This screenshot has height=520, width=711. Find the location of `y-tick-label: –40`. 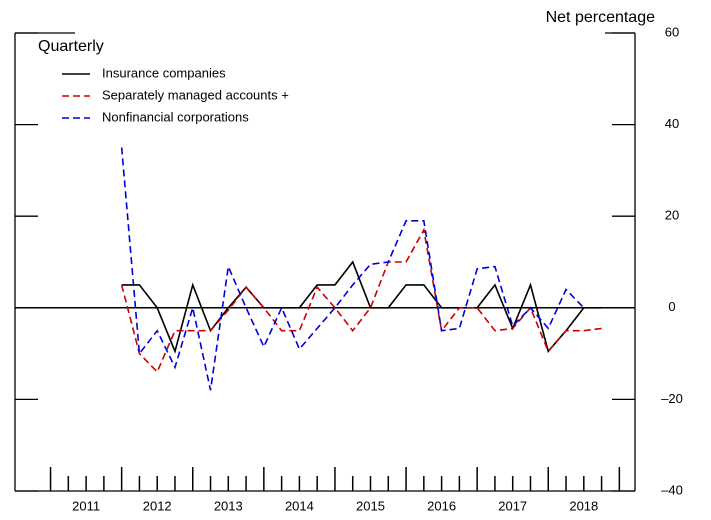

y-tick-label: –40 is located at coordinates (672, 489).